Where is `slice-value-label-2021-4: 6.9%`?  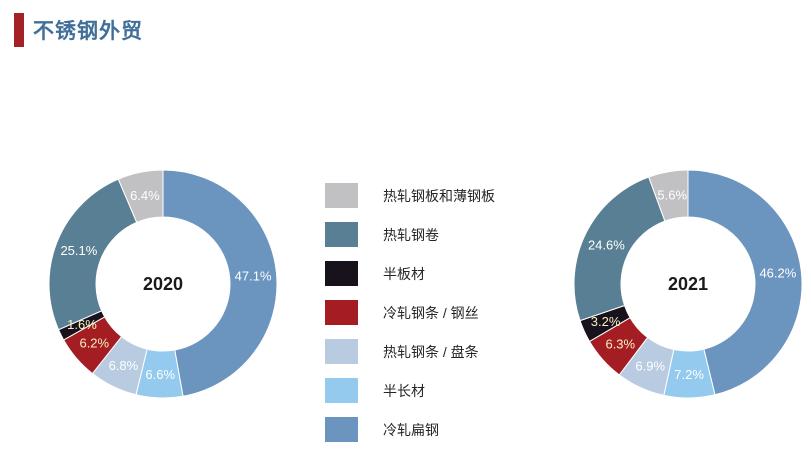
slice-value-label-2021-4: 6.9% is located at coordinates (650, 366).